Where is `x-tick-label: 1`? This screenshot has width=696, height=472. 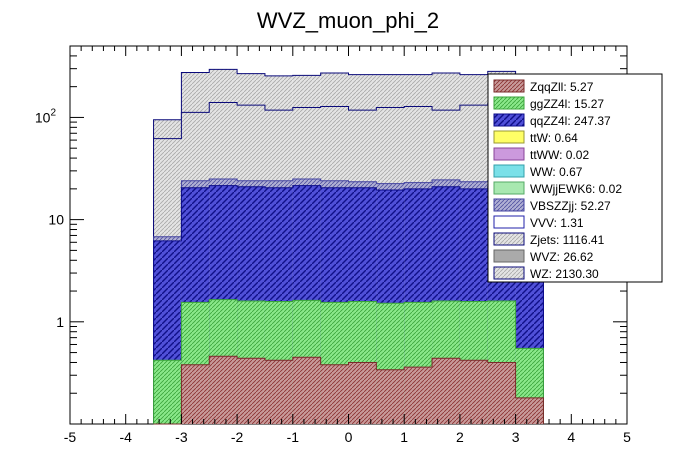 x-tick-label: 1 is located at coordinates (404, 437).